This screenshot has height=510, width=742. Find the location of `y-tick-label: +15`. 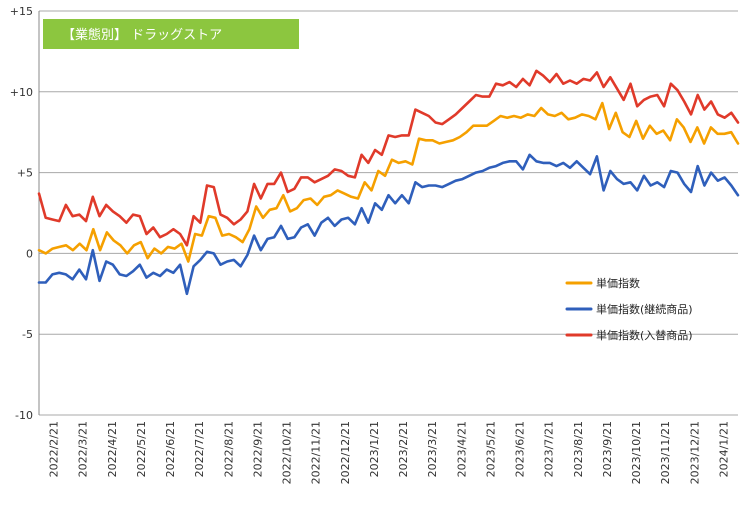

y-tick-label: +15 is located at coordinates (21, 11).